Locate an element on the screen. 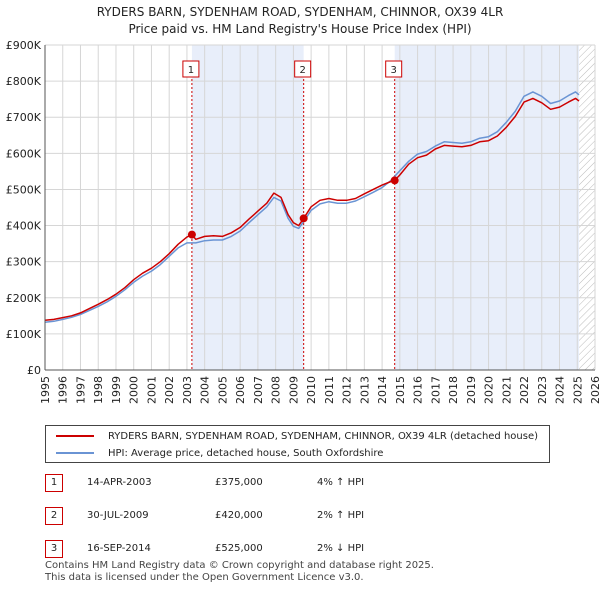 This screenshot has height=590, width=600. purchase-marker-label-1: 1 is located at coordinates (191, 70).